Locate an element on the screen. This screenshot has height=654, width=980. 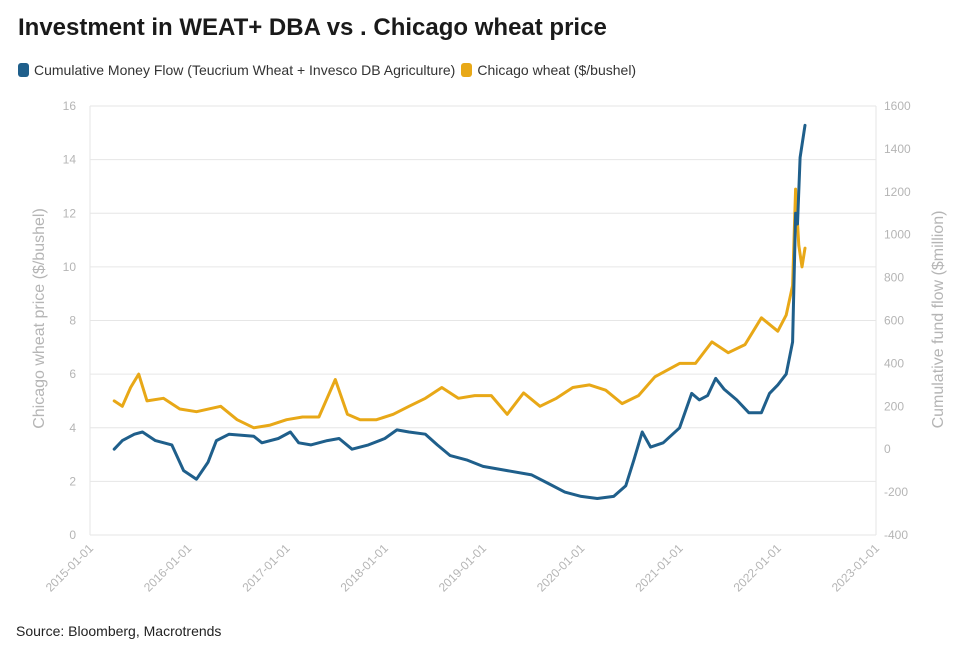
x-tick-label: 2019-01-01 is located at coordinates (463, 568).